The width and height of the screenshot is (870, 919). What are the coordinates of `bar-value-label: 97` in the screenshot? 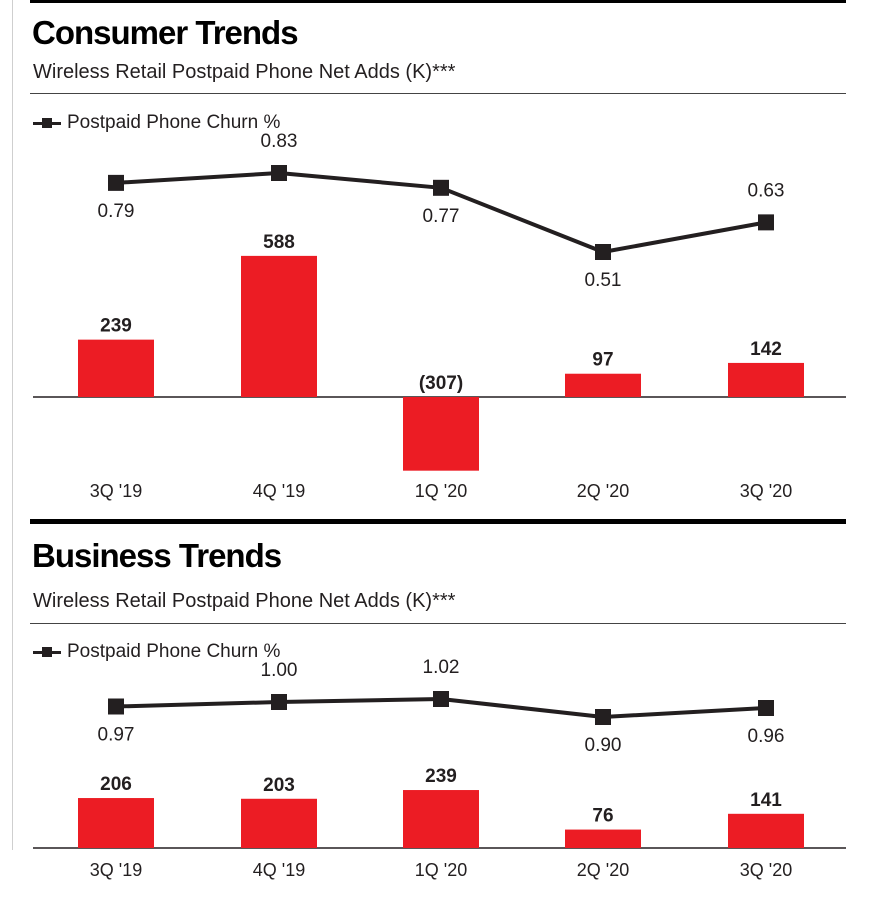 It's located at (602, 360).